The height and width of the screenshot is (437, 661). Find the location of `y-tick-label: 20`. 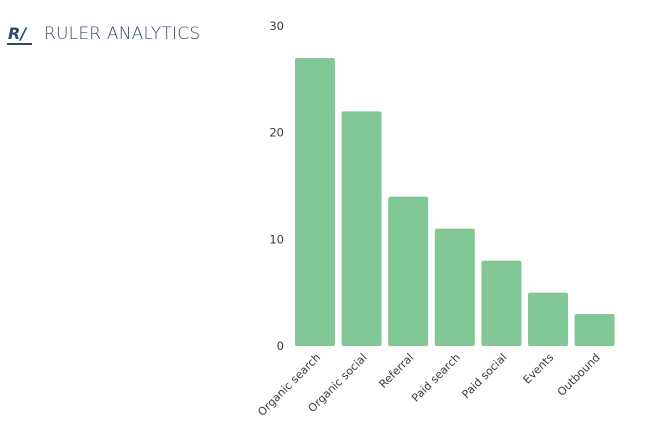

y-tick-label: 20 is located at coordinates (276, 133).